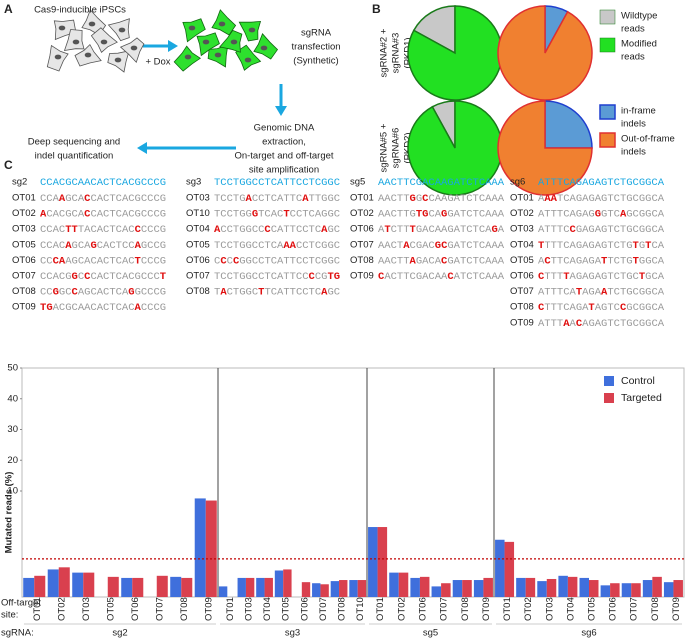 The image size is (685, 644). Describe the element at coordinates (441, 214) in the screenshot. I see `off-target-seq: AACTTGTGCAGGATCTCAAA` at that location.